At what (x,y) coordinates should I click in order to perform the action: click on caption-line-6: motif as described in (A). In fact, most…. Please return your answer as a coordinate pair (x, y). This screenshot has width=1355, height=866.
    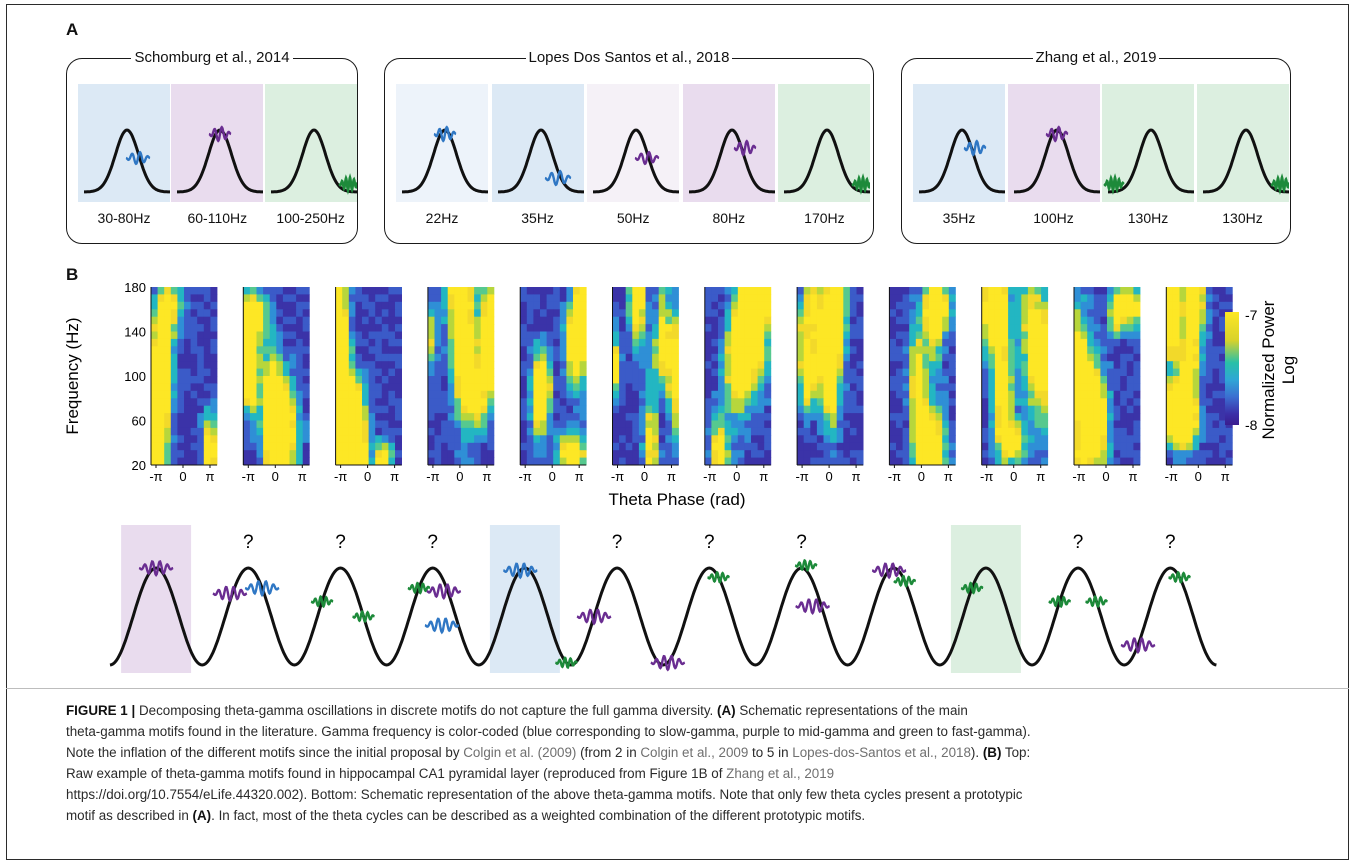
    Looking at the image, I should click on (701, 815).